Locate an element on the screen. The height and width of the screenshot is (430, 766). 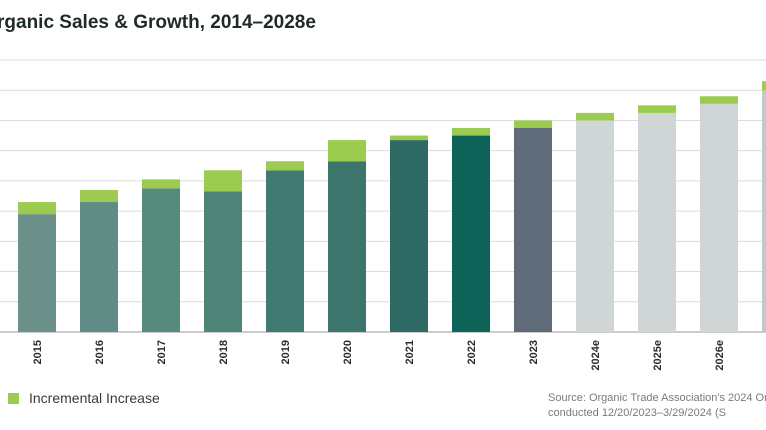
bar-increment-2025e is located at coordinates (657, 109).